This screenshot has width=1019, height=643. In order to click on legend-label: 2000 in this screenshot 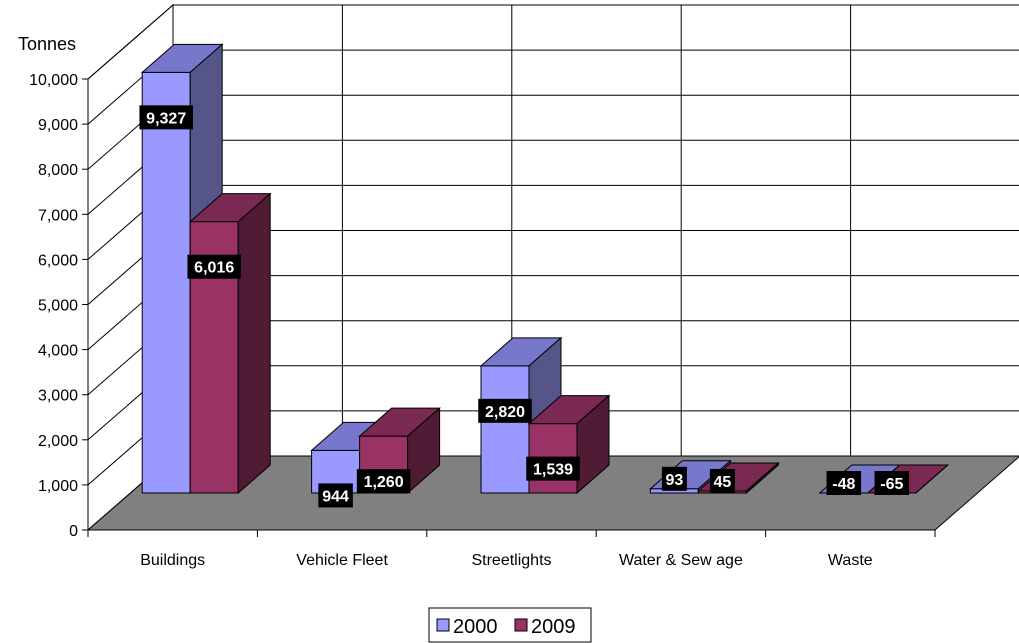, I will do `click(475, 627)`.